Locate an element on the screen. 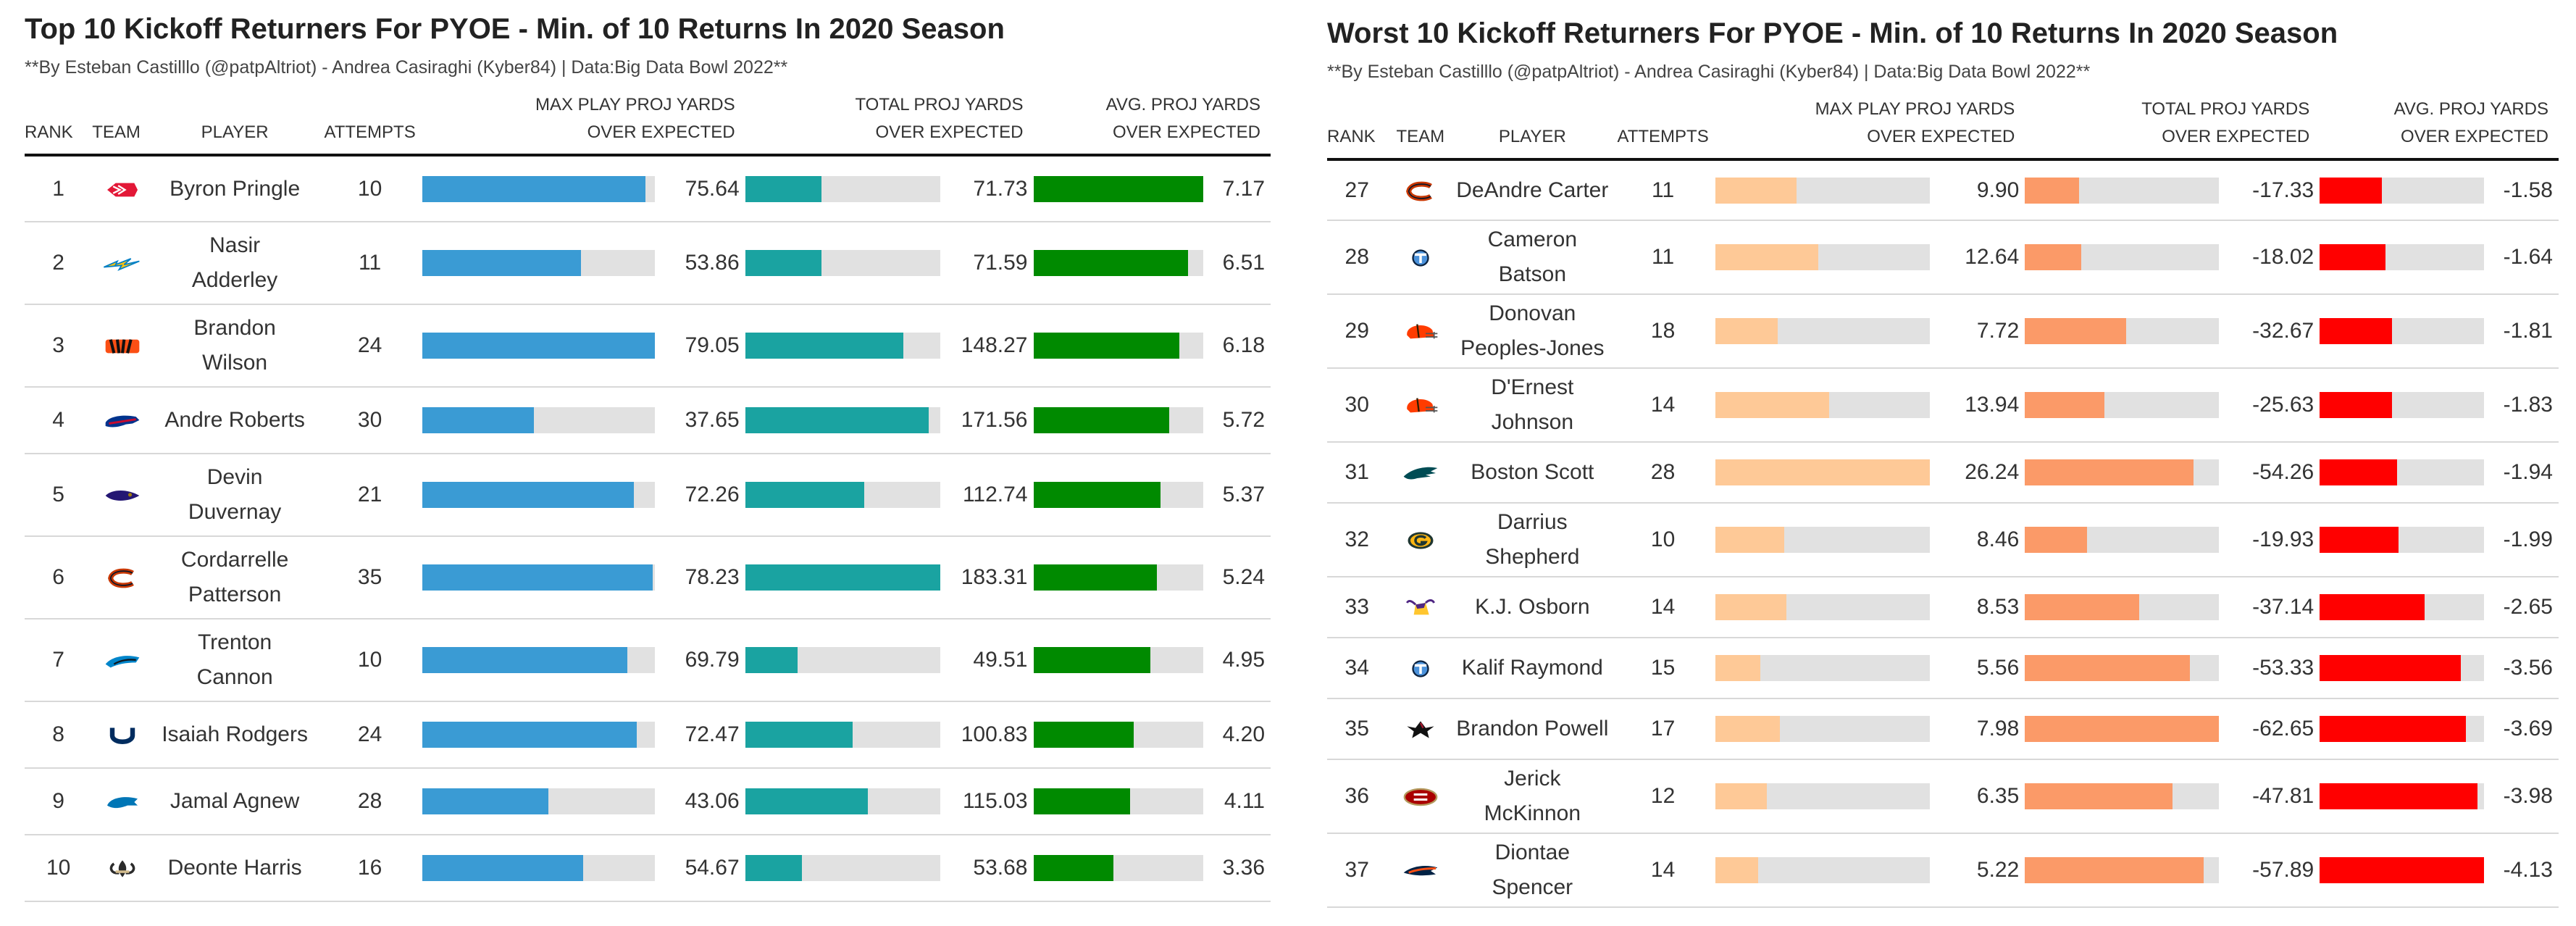 The height and width of the screenshot is (926, 2576). player-cell: Byron Pringle is located at coordinates (234, 189).